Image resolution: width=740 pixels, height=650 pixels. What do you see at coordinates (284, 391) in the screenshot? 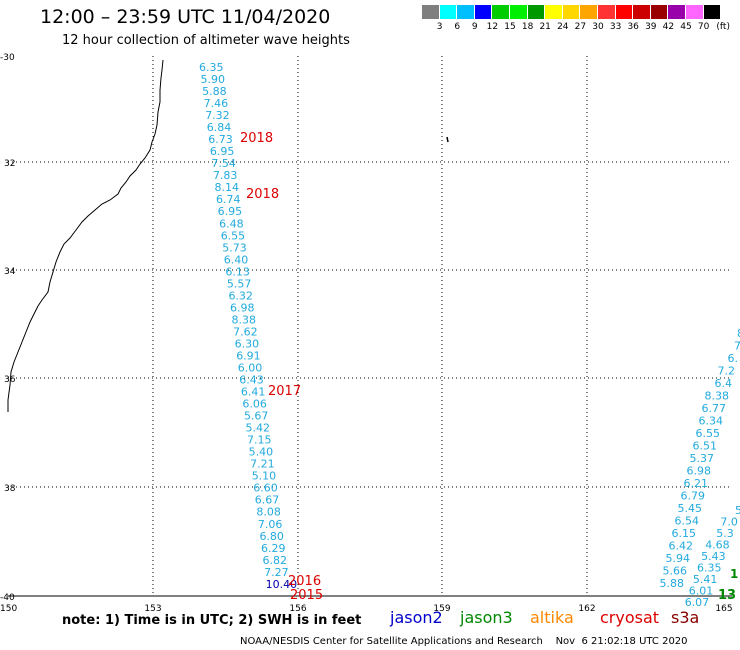
I see `year-label: 2017` at bounding box center [284, 391].